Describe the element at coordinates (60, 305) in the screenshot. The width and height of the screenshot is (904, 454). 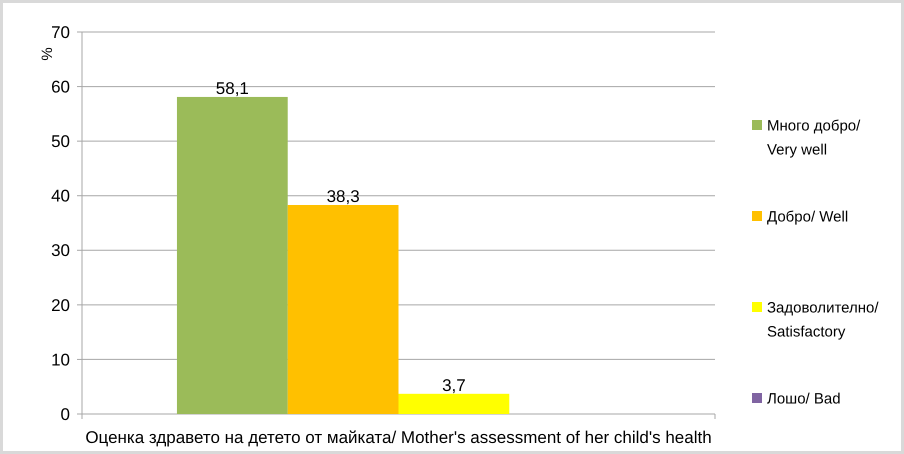
I see `y-tick-label: 20` at that location.